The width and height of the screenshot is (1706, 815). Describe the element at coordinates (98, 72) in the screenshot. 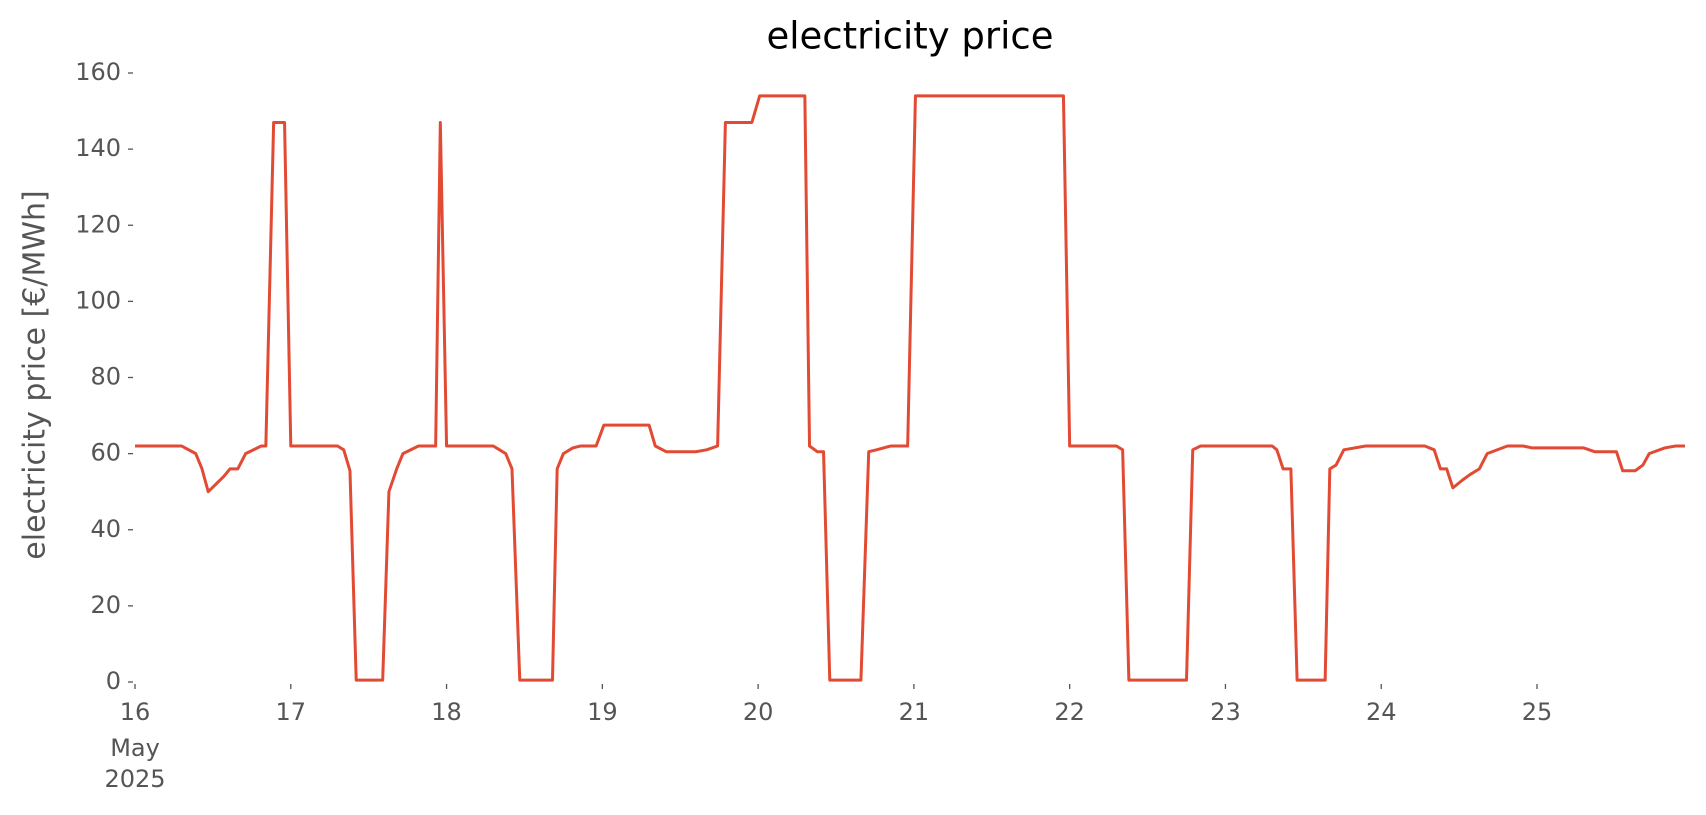

I see `y-tick-label: 160` at that location.